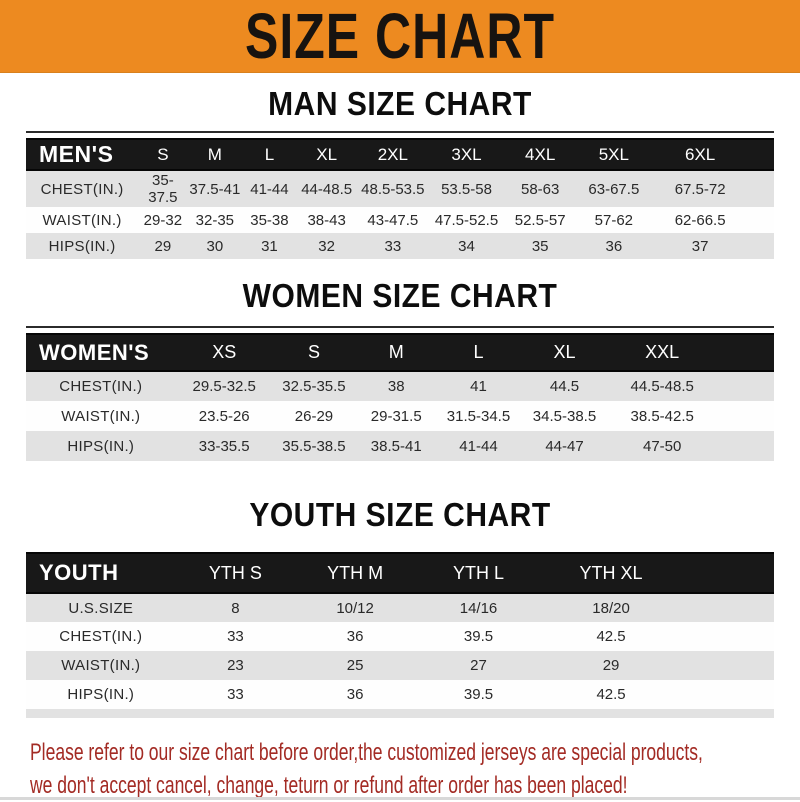 The height and width of the screenshot is (802, 800). Describe the element at coordinates (712, 154) in the screenshot. I see `size-column-header: 6XL` at that location.